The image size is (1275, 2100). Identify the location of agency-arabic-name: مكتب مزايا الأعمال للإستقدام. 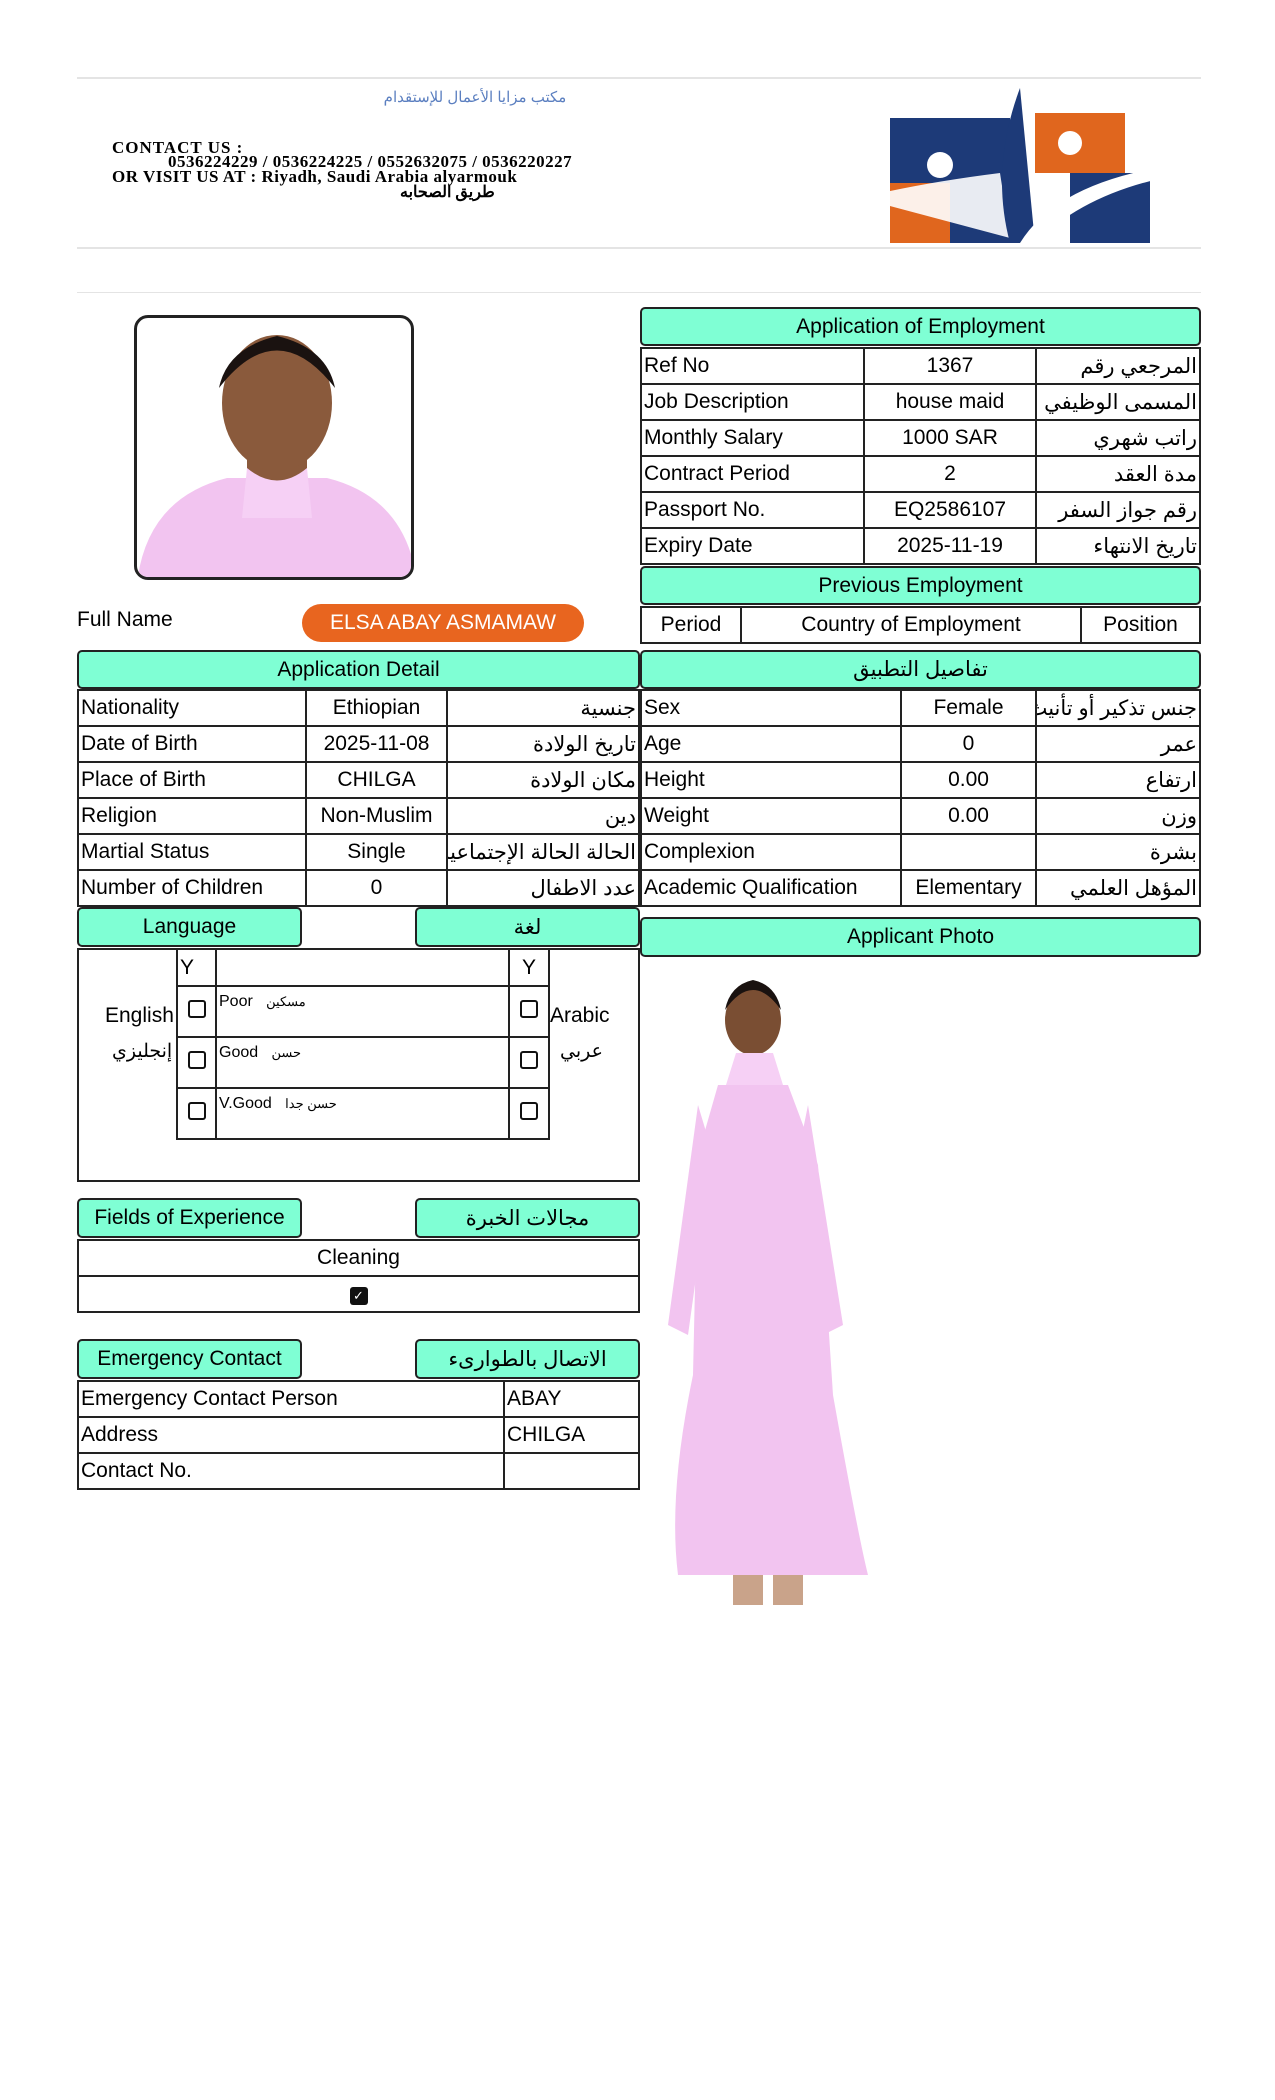
(475, 97).